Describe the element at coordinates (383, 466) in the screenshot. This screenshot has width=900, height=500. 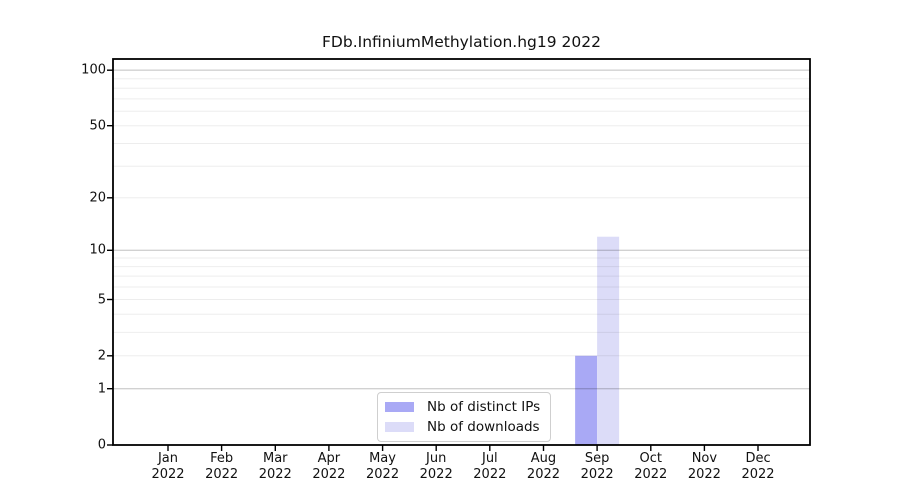
I see `x-tick-label: May 2022` at that location.